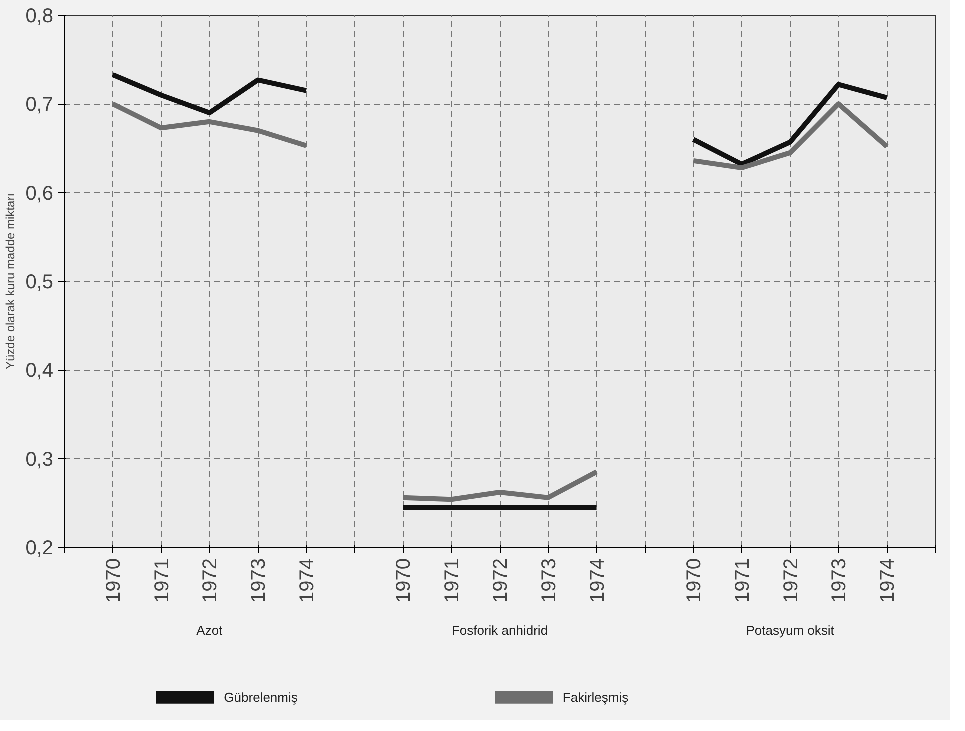 This screenshot has height=731, width=965. I want to click on y-tick-label: 0,8, so click(40, 17).